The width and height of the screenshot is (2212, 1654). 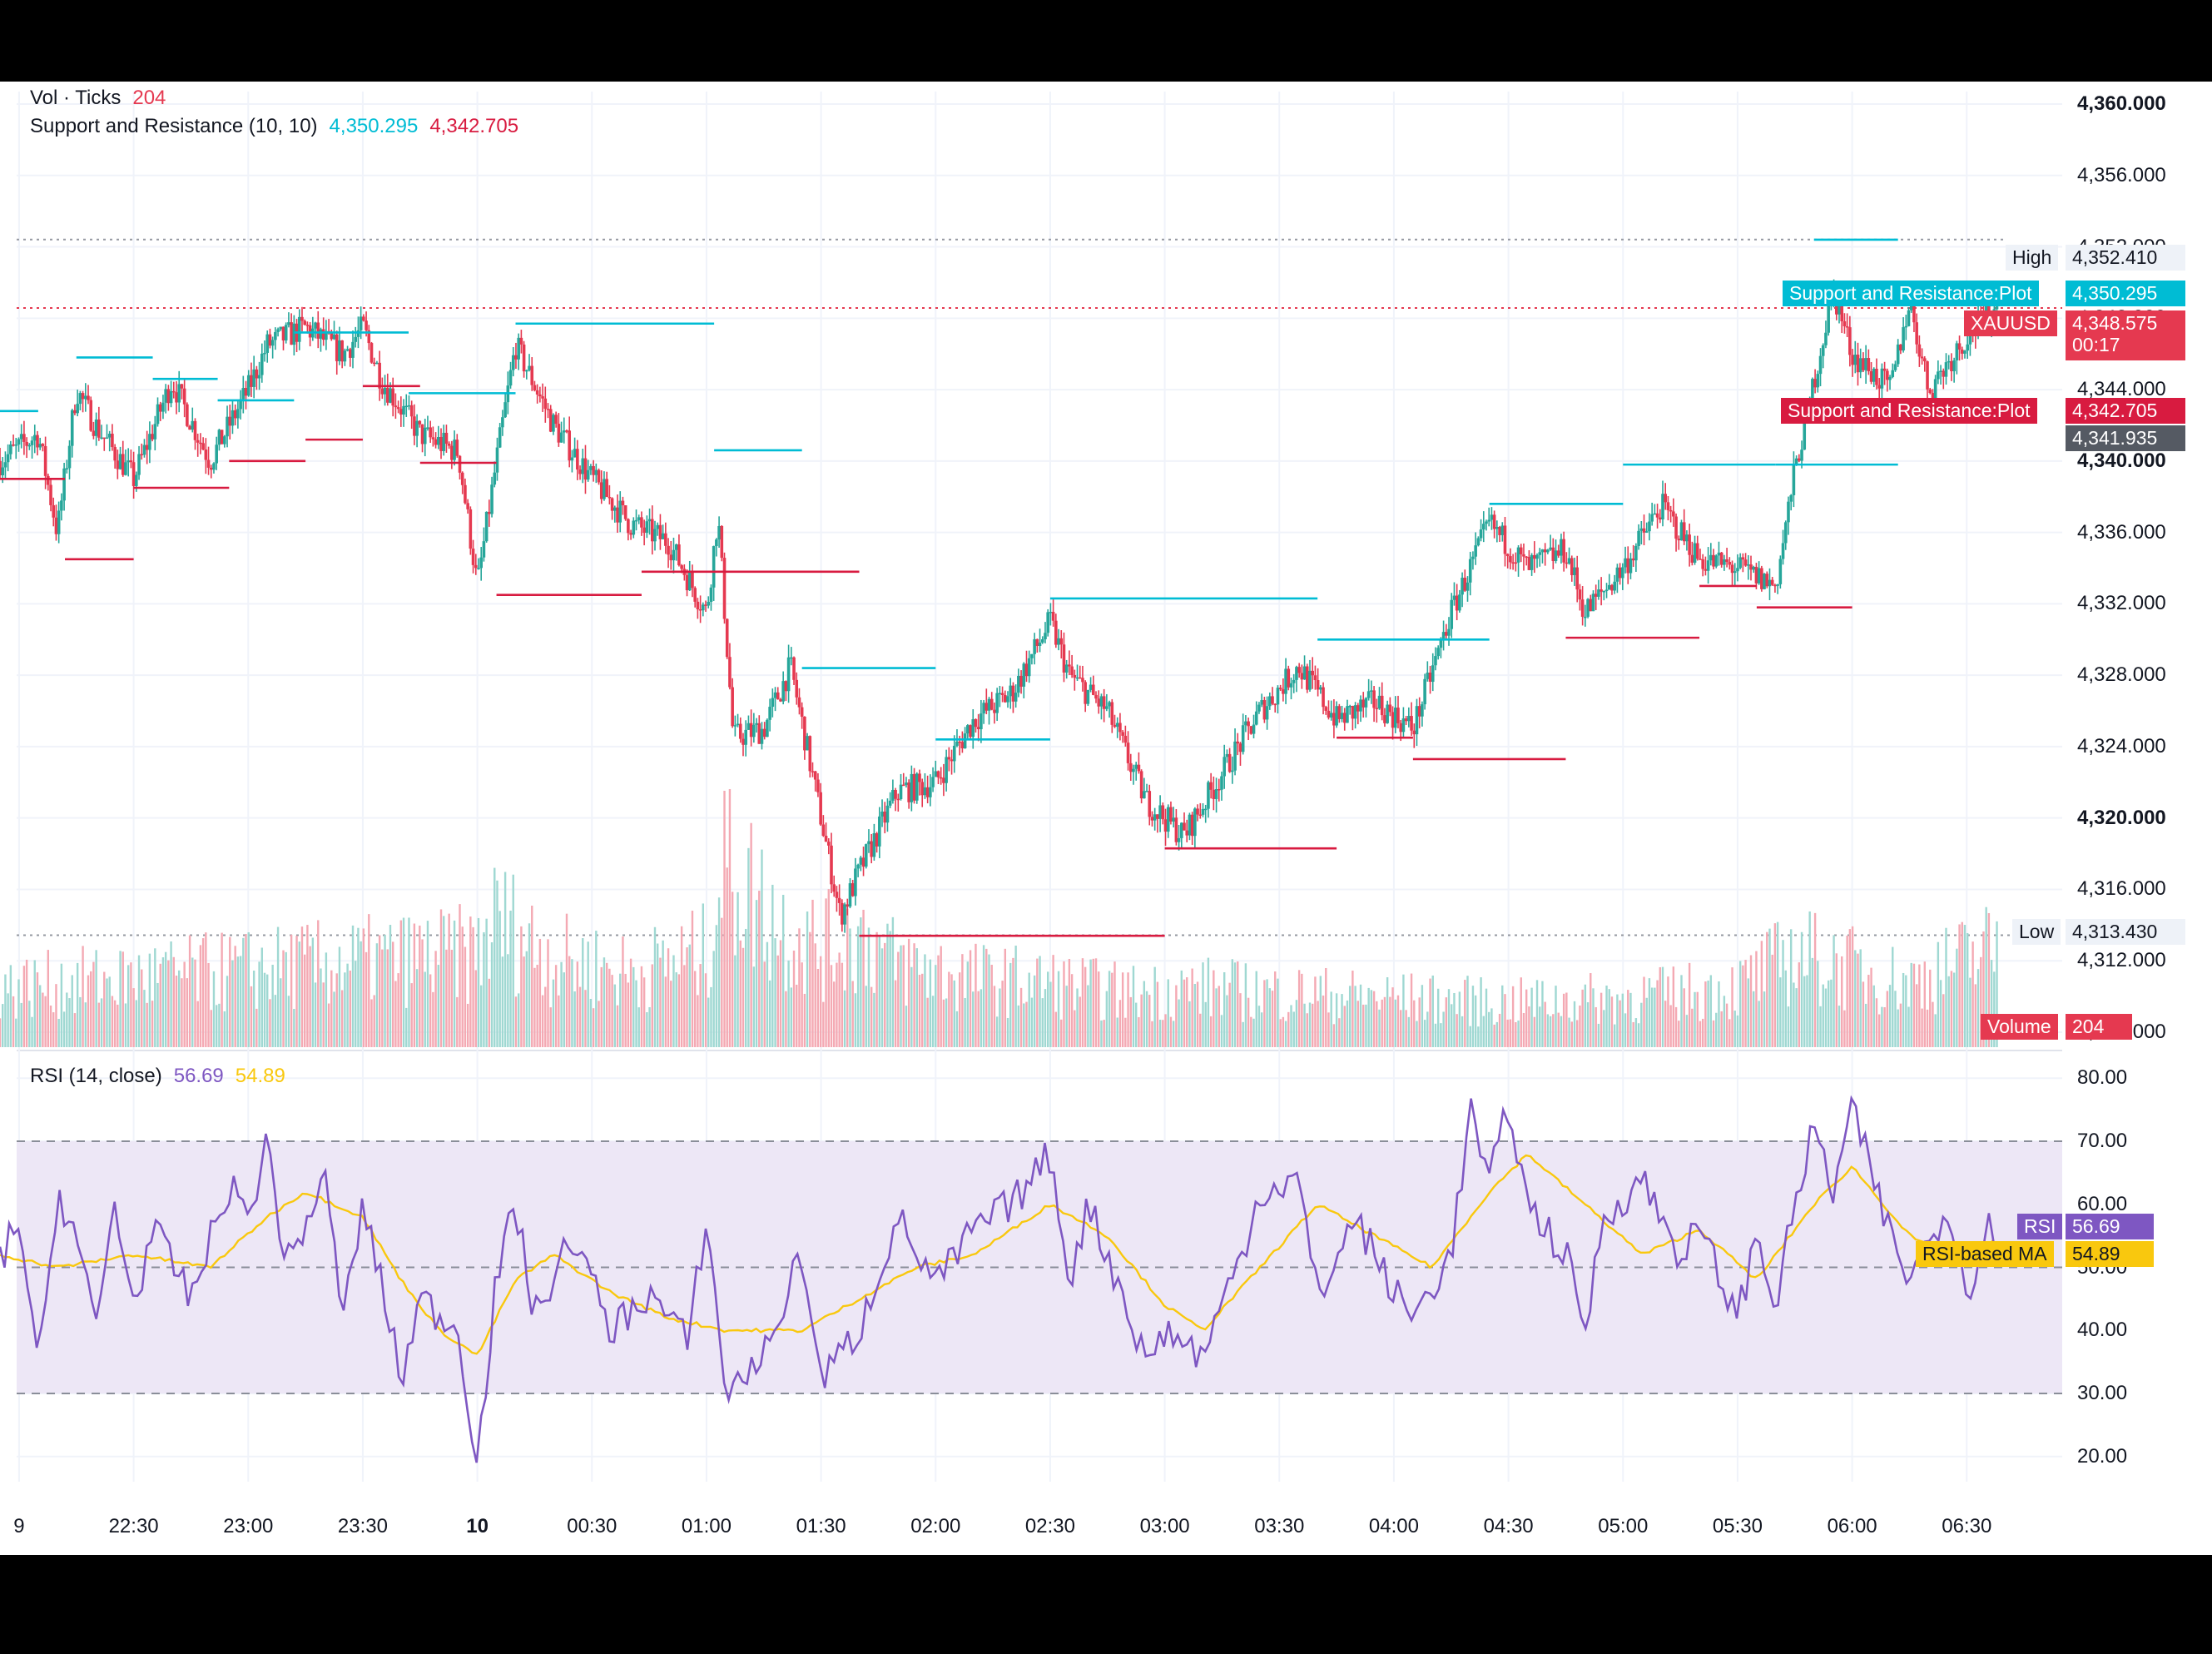 What do you see at coordinates (2115, 323) in the screenshot?
I see `symbol-price-value: 4,348.575` at bounding box center [2115, 323].